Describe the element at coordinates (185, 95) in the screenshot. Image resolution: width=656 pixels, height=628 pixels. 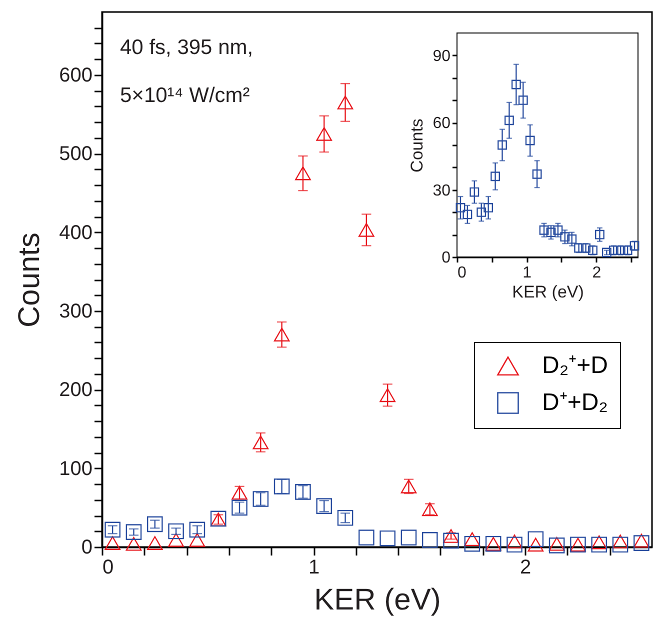
I see `annotation: 5×10¹⁴ W/cm²` at that location.